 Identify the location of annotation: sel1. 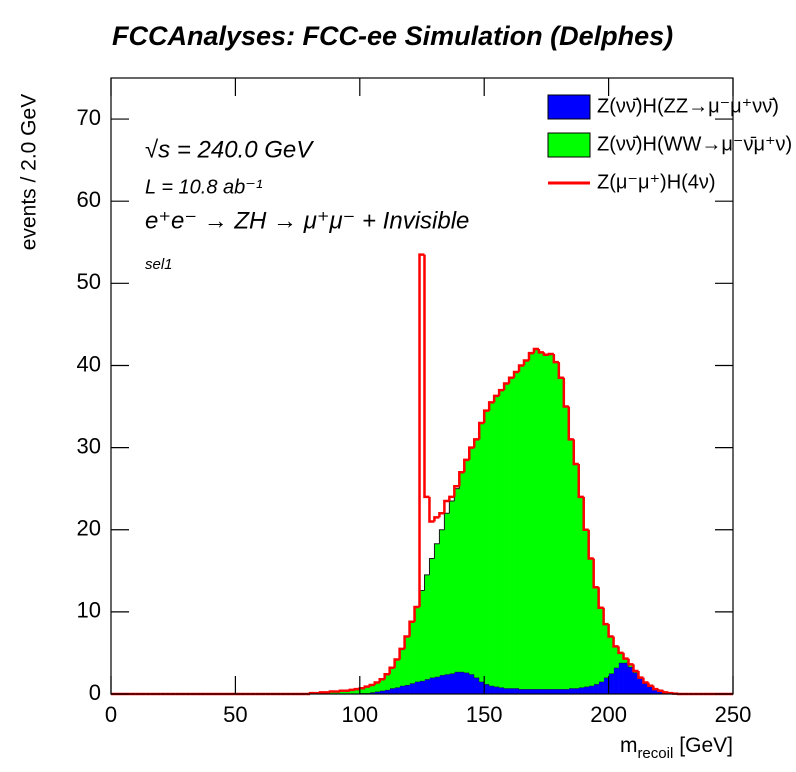
(159, 264).